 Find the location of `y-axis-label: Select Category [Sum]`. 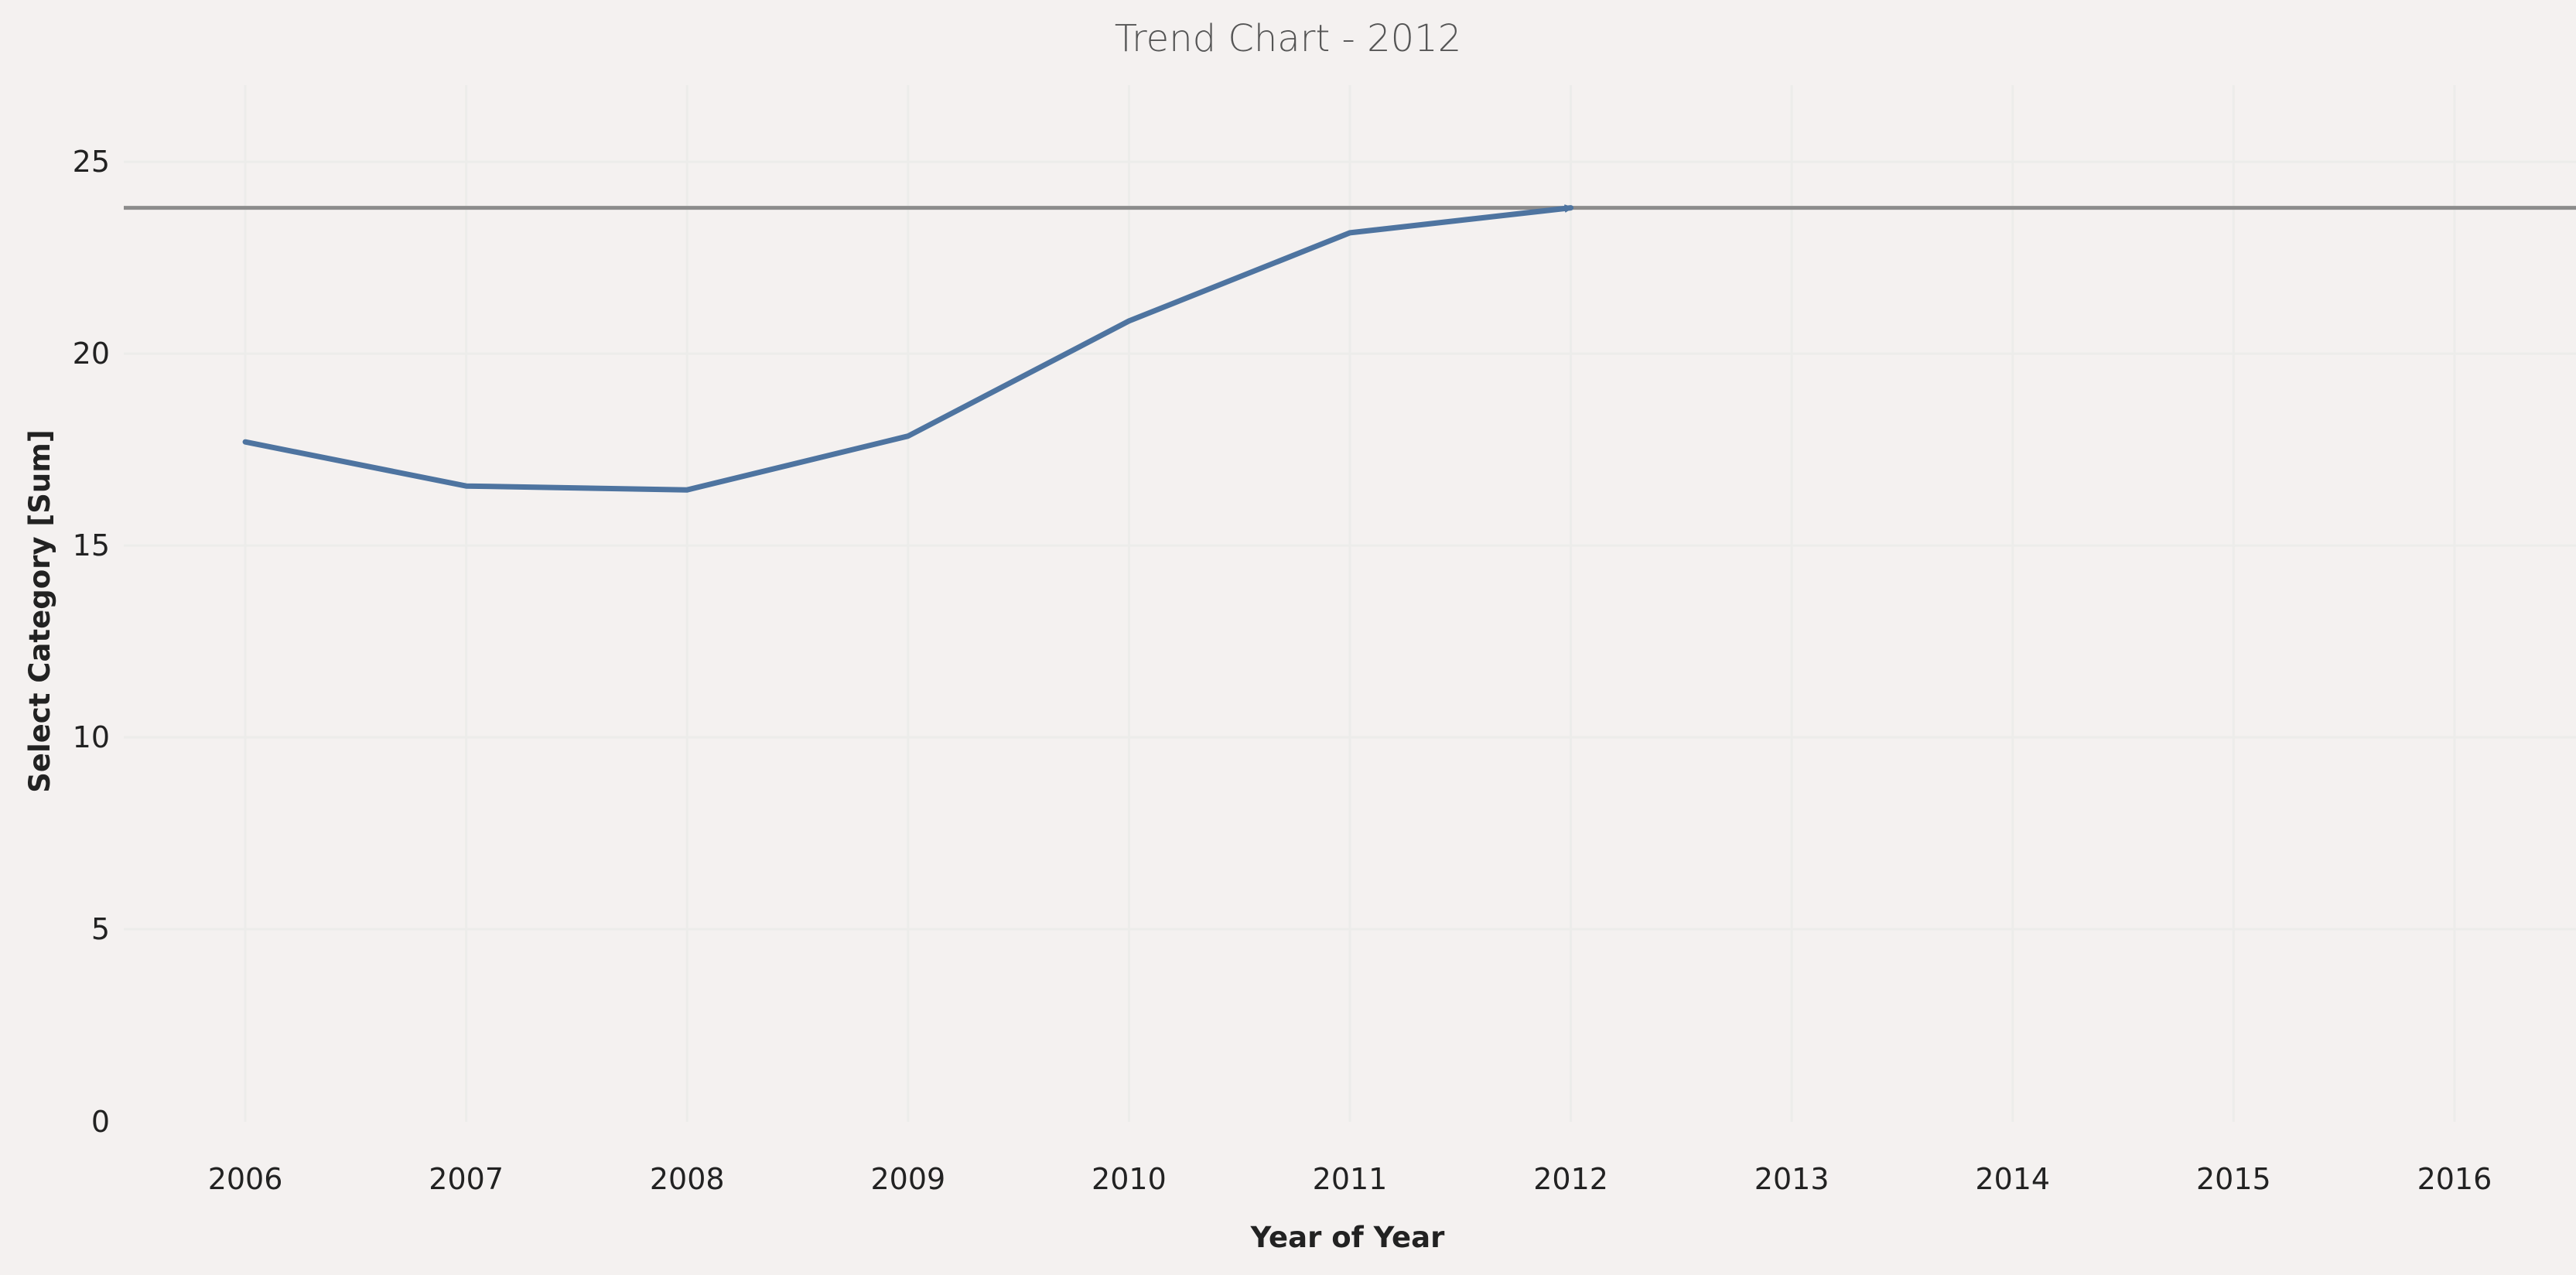

y-axis-label: Select Category [Sum] is located at coordinates (39, 610).